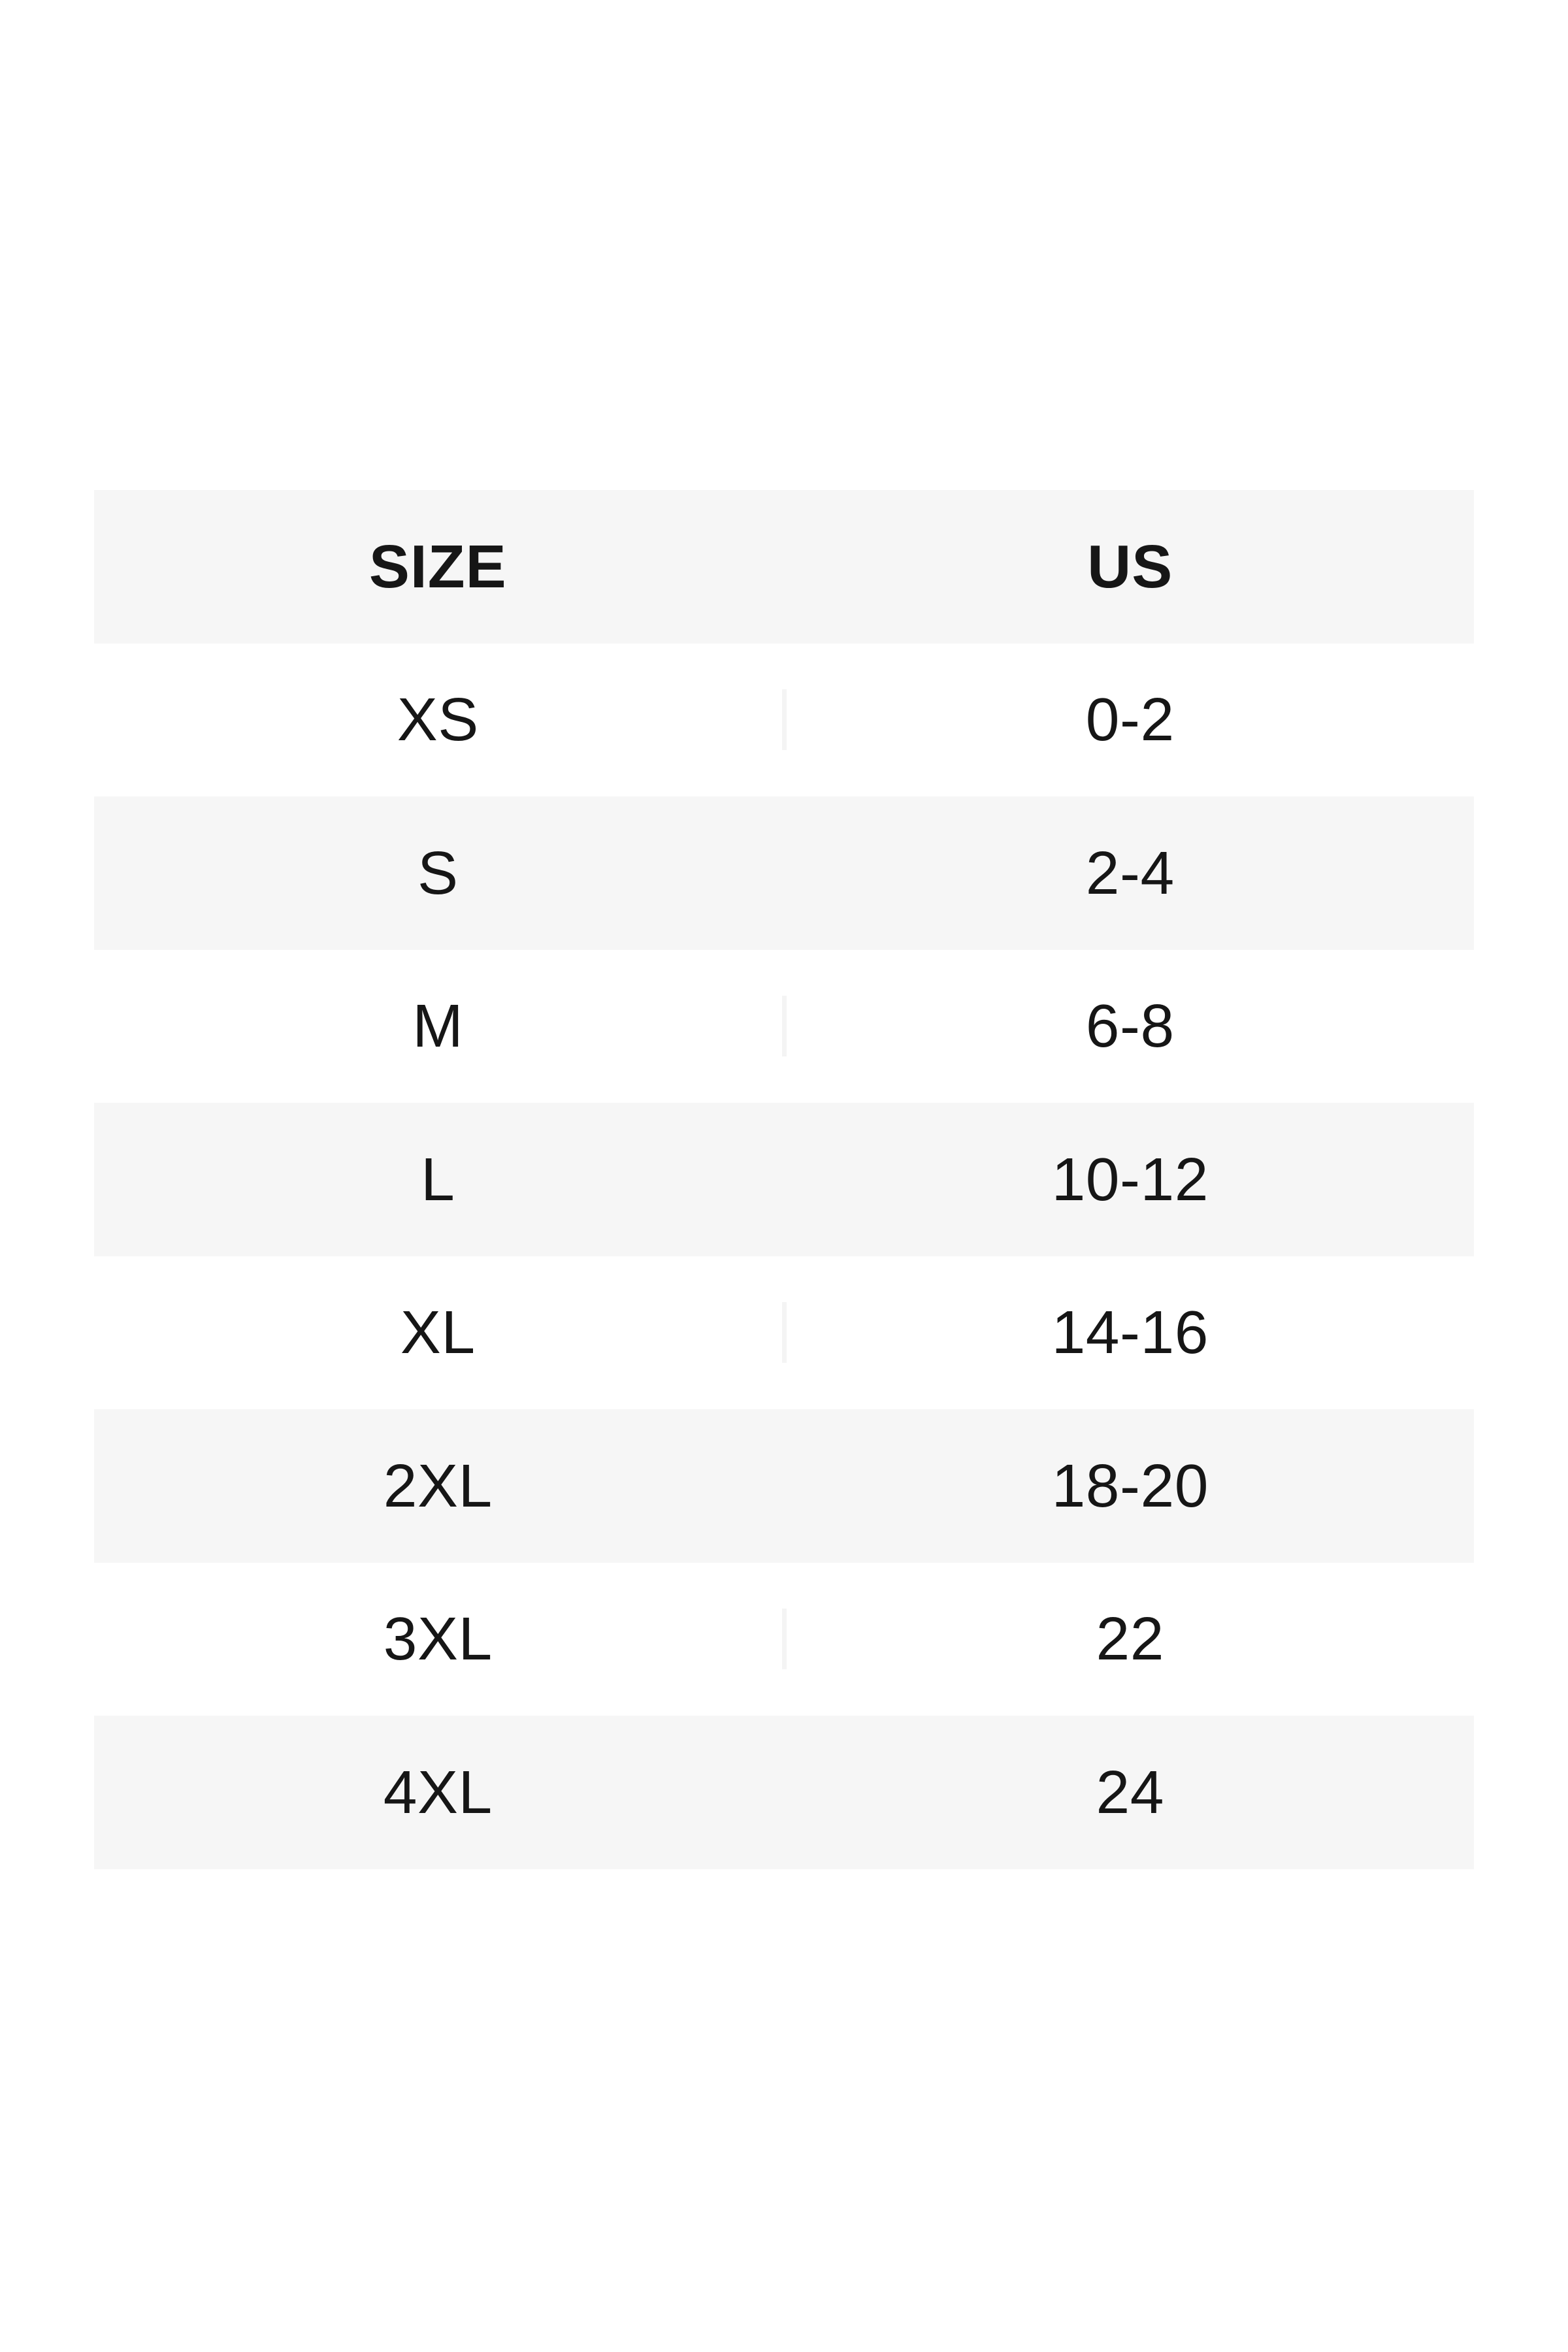 The width and height of the screenshot is (1568, 2352). What do you see at coordinates (784, 1792) in the screenshot?
I see `table-row: 4XL 24` at bounding box center [784, 1792].